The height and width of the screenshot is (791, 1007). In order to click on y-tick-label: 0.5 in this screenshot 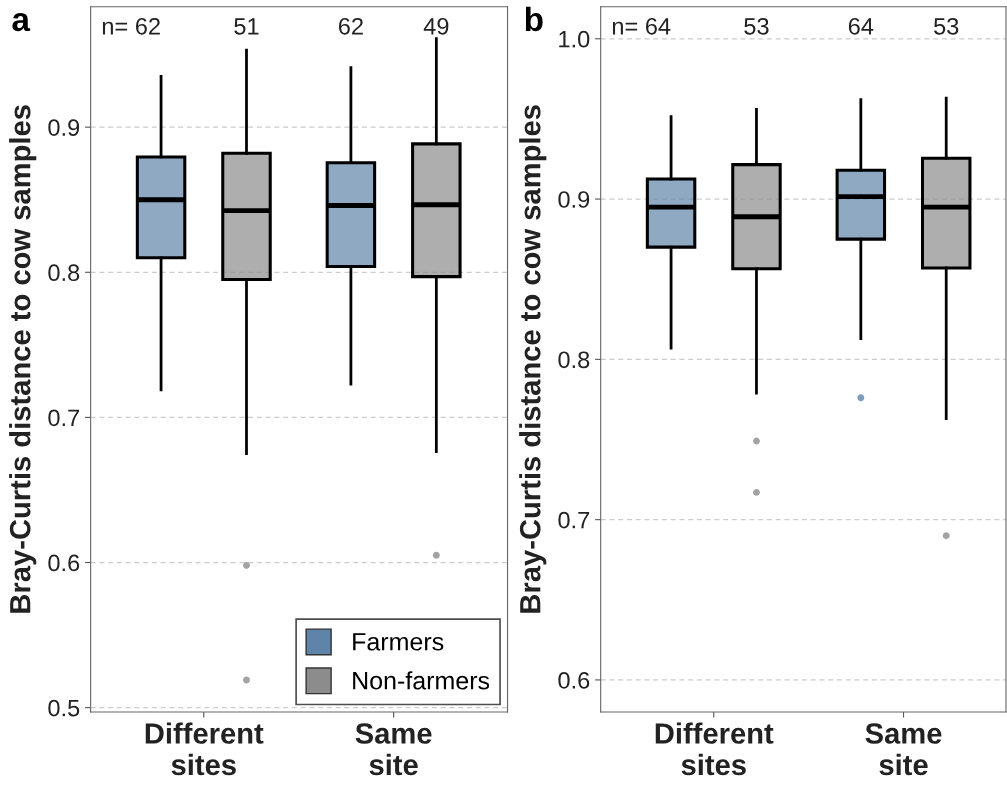, I will do `click(64, 708)`.